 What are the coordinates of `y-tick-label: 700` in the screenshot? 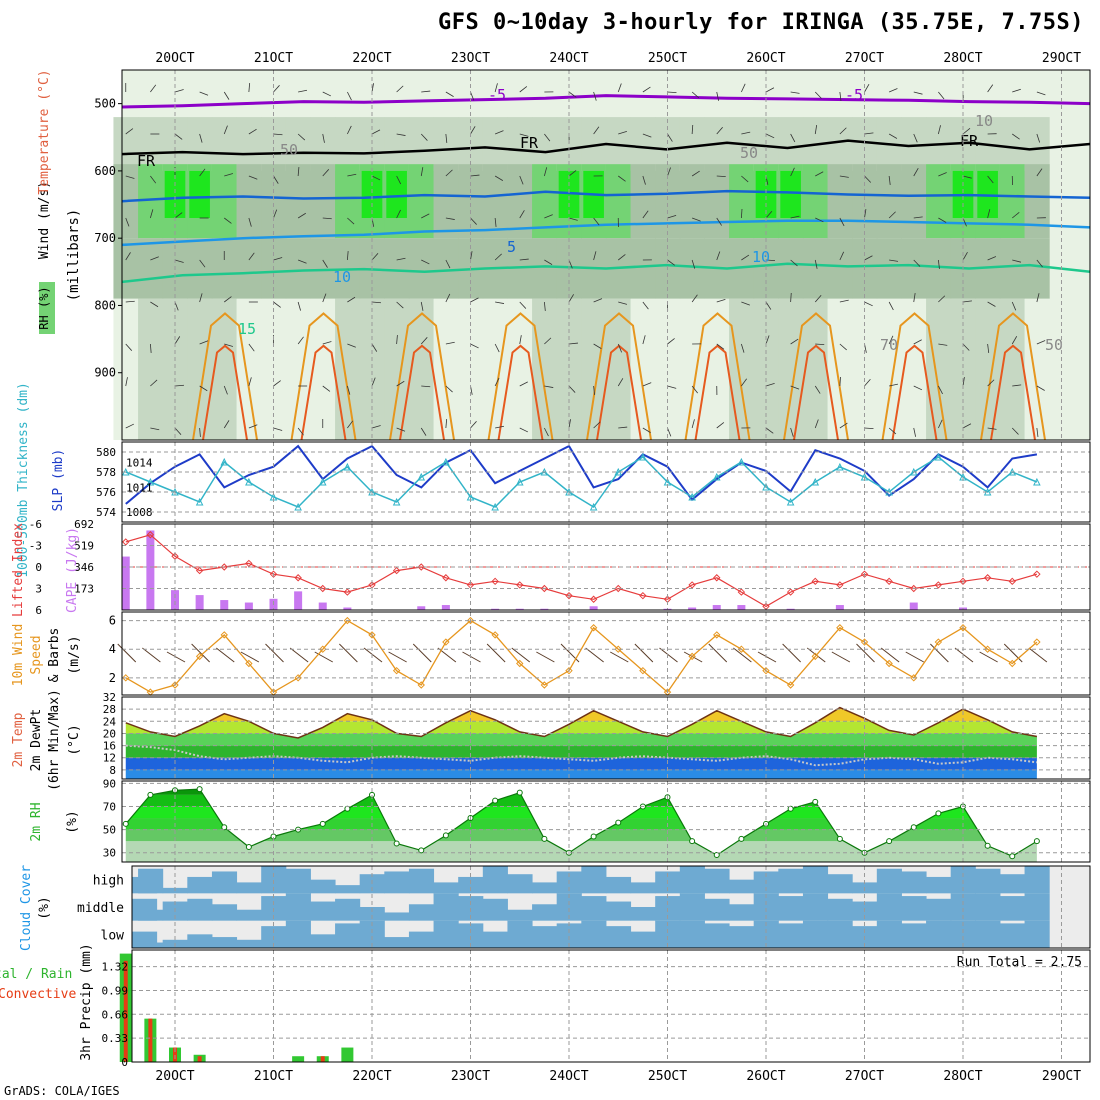 It's located at (105, 238).